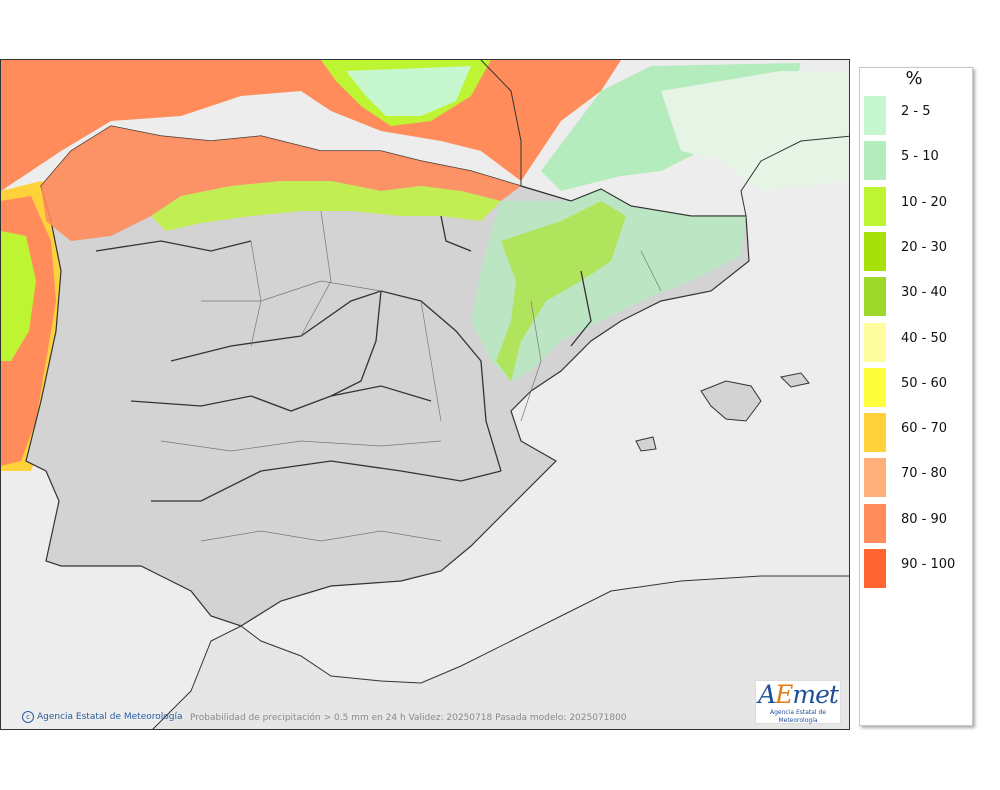 The image size is (1000, 790). What do you see at coordinates (920, 157) in the screenshot?
I see `legend-label: 5 - 10` at bounding box center [920, 157].